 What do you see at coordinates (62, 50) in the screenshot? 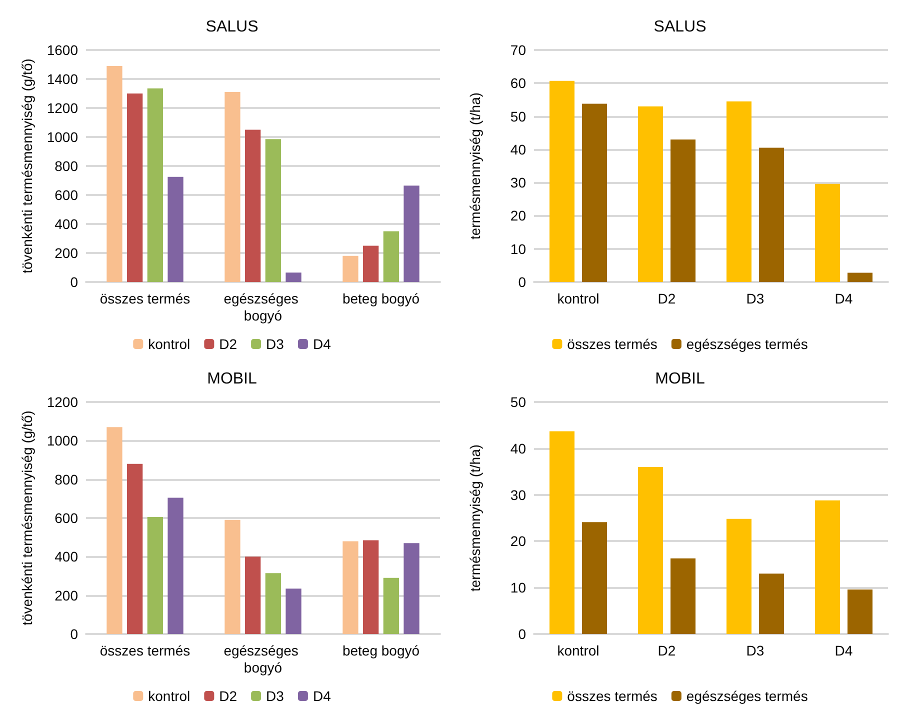
I see `y-tick-label: 1600` at bounding box center [62, 50].